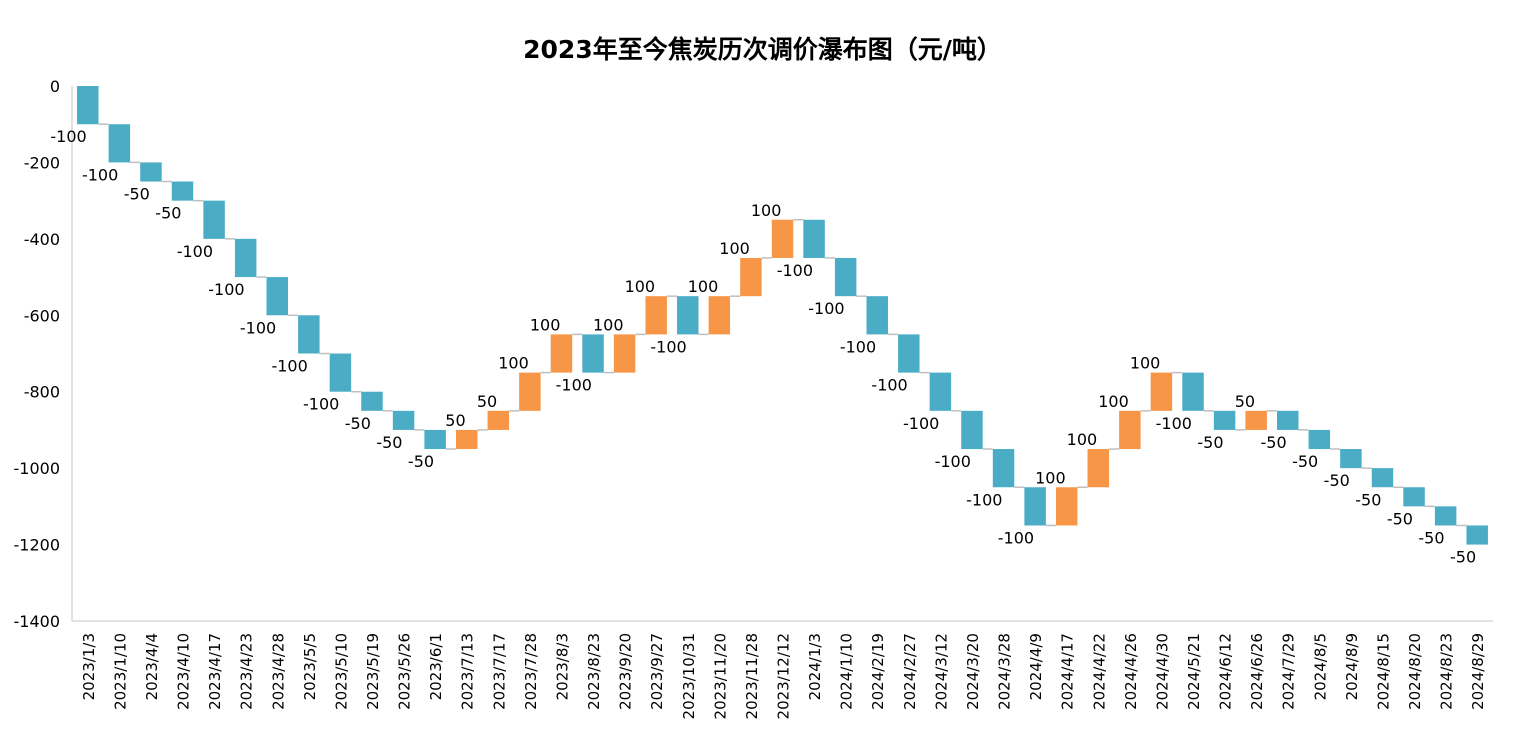  Describe the element at coordinates (1415, 671) in the screenshot. I see `x-tick-label: 2024/8/20` at that location.